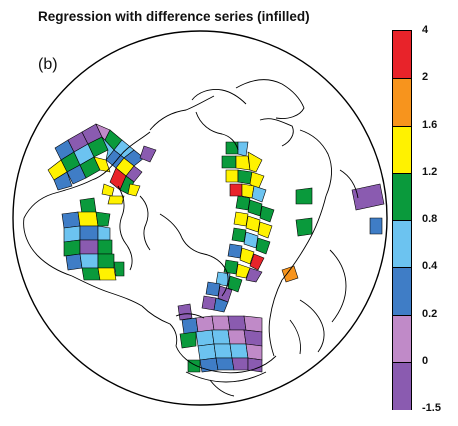  I want to click on color-legend, so click(402, 220).